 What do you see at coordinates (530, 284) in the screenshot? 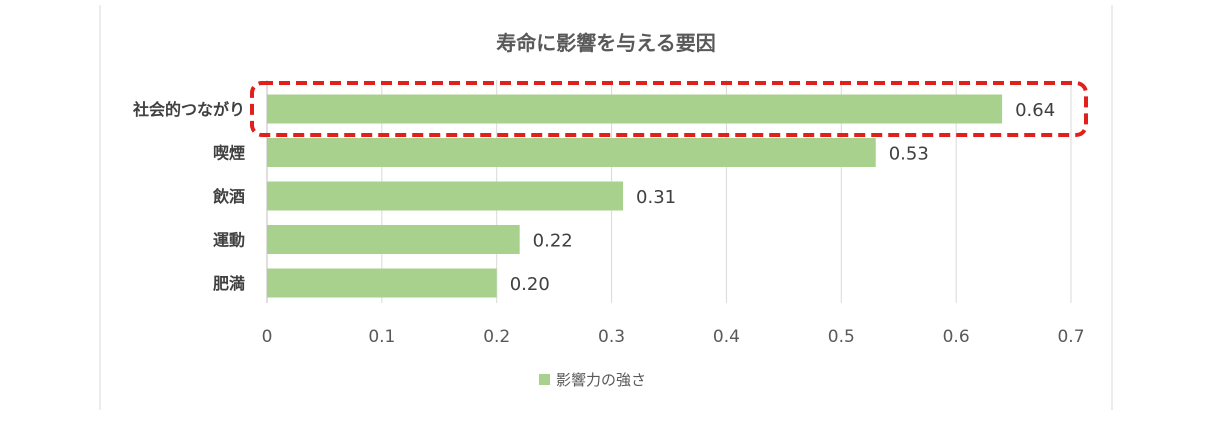
I see `data-label: 0.20` at bounding box center [530, 284].